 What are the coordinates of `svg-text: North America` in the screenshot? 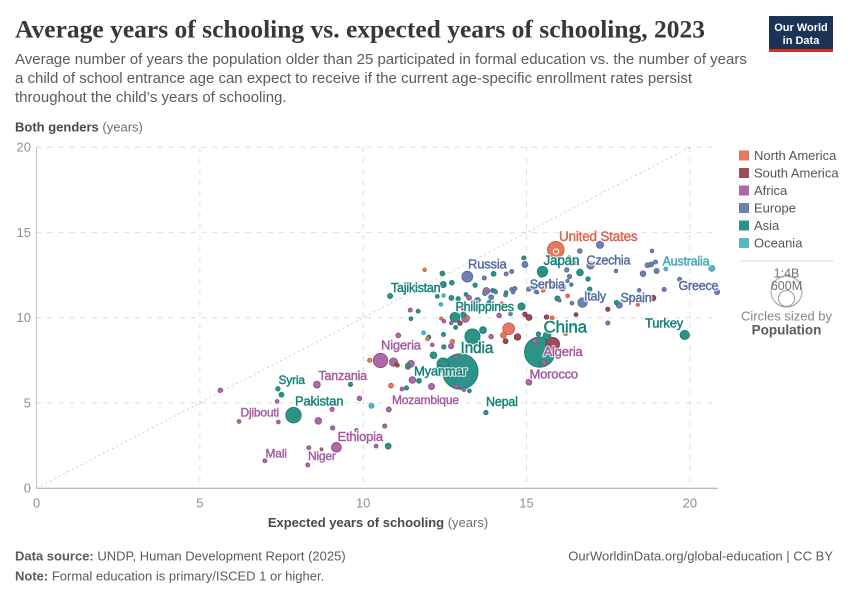 It's located at (795, 155).